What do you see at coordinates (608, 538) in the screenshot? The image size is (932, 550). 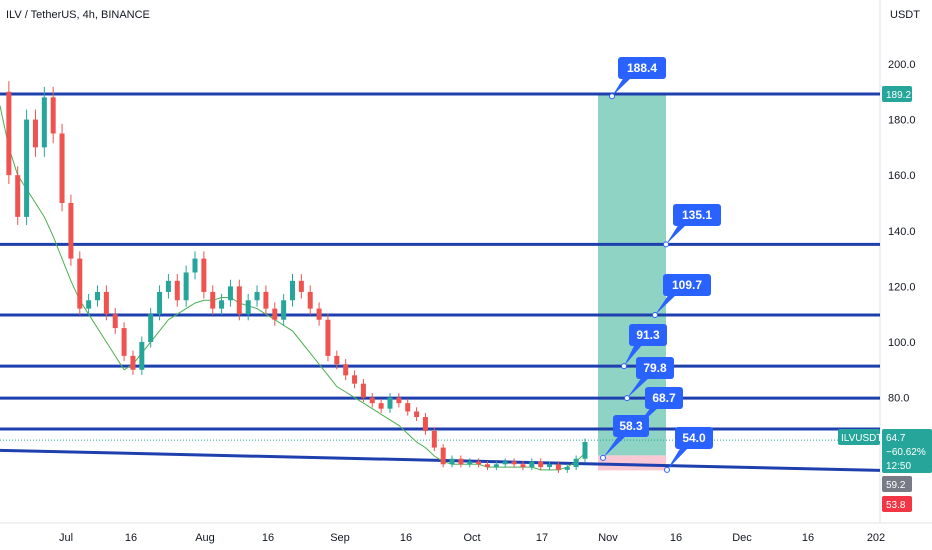 I see `x-tick-label: Nov` at bounding box center [608, 538].